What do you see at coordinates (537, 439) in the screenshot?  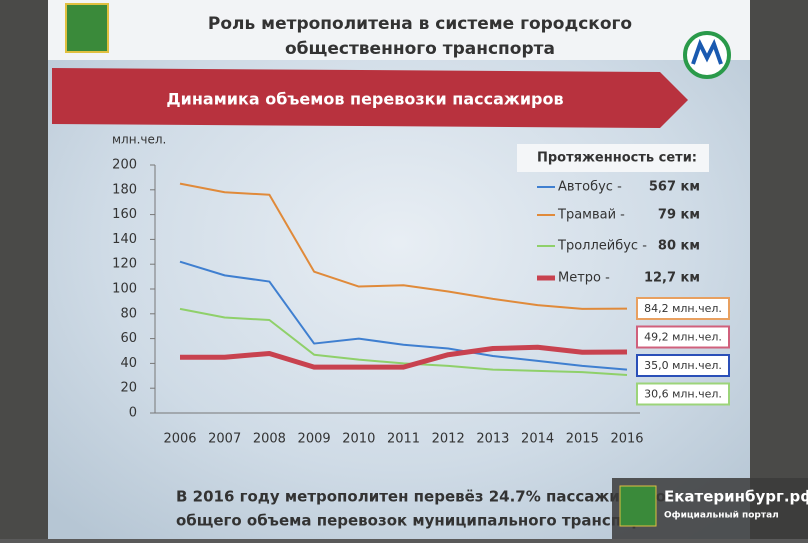 I see `x-tick-label: 2014` at bounding box center [537, 439].